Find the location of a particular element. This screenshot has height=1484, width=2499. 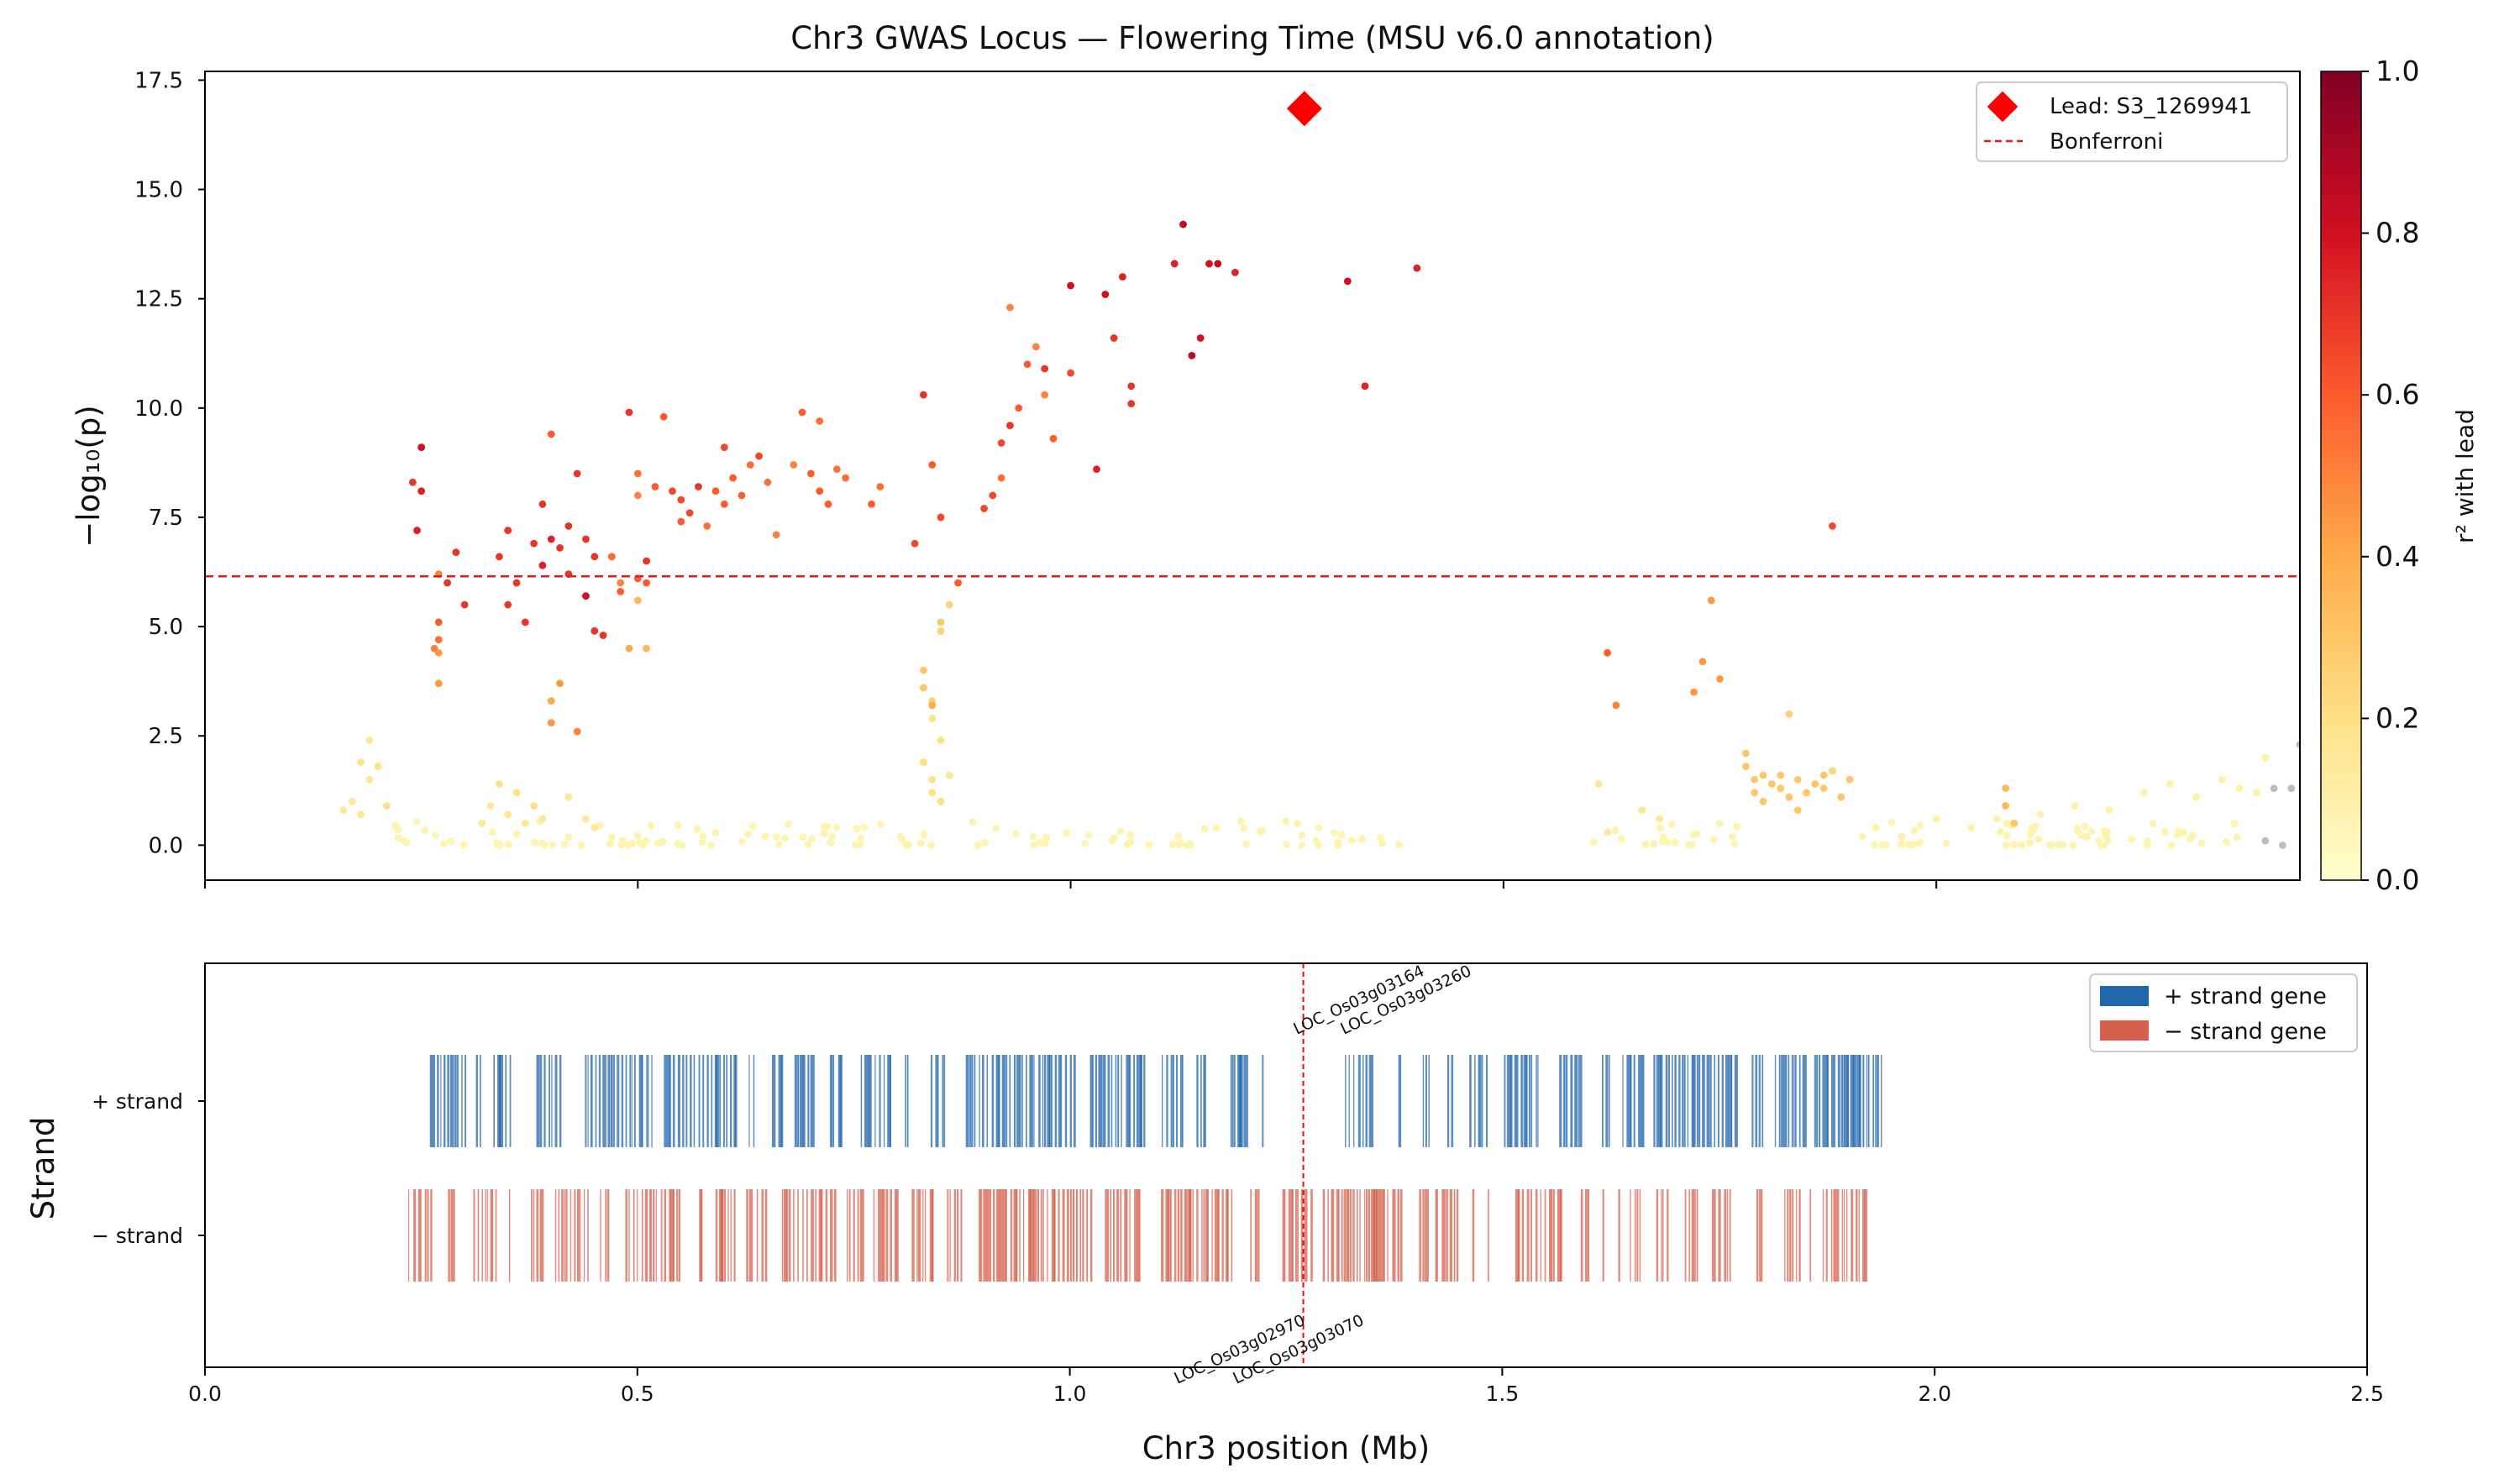

colorbar-tick-label: 0.4 is located at coordinates (2397, 556).